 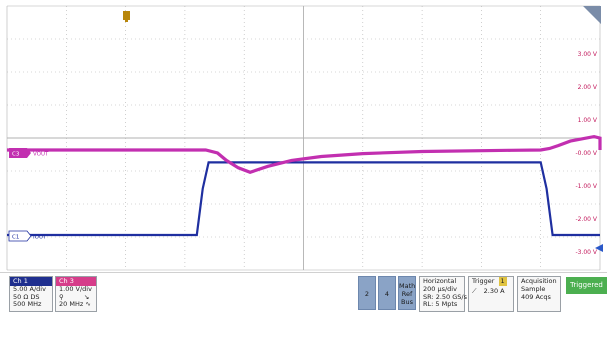 What do you see at coordinates (586, 252) in the screenshot?
I see `y-tick-label: -3.00 V` at bounding box center [586, 252].